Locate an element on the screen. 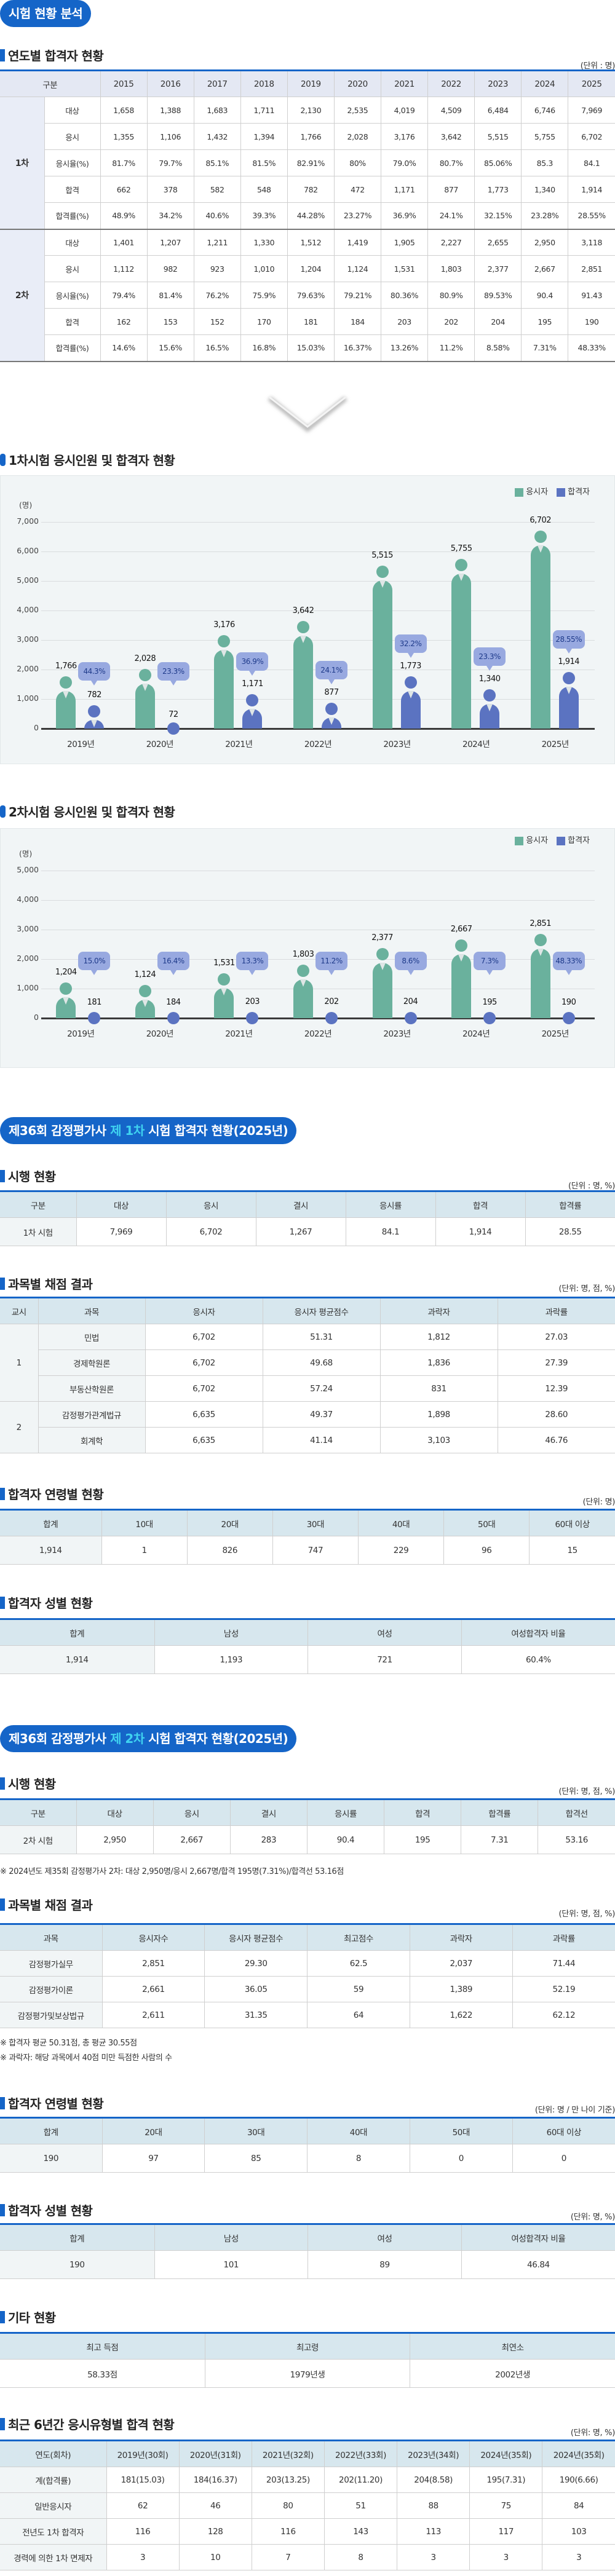 The height and width of the screenshot is (2576, 615). second-gender-table: 합계 남성 여성 여성합격자 비율 190 101 89 46.84 is located at coordinates (307, 2251).